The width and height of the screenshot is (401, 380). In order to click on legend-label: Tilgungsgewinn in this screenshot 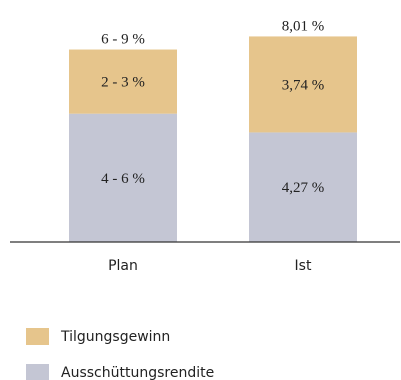, I will do `click(115, 337)`.